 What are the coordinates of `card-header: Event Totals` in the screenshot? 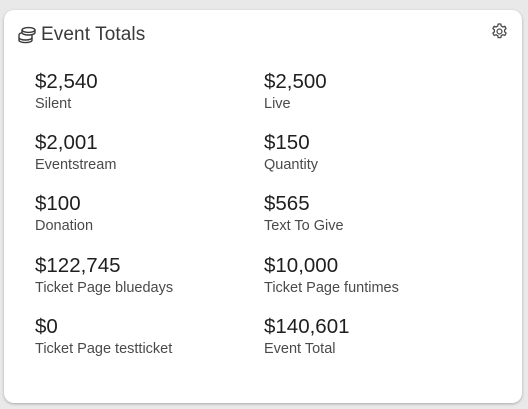 It's located at (81, 35).